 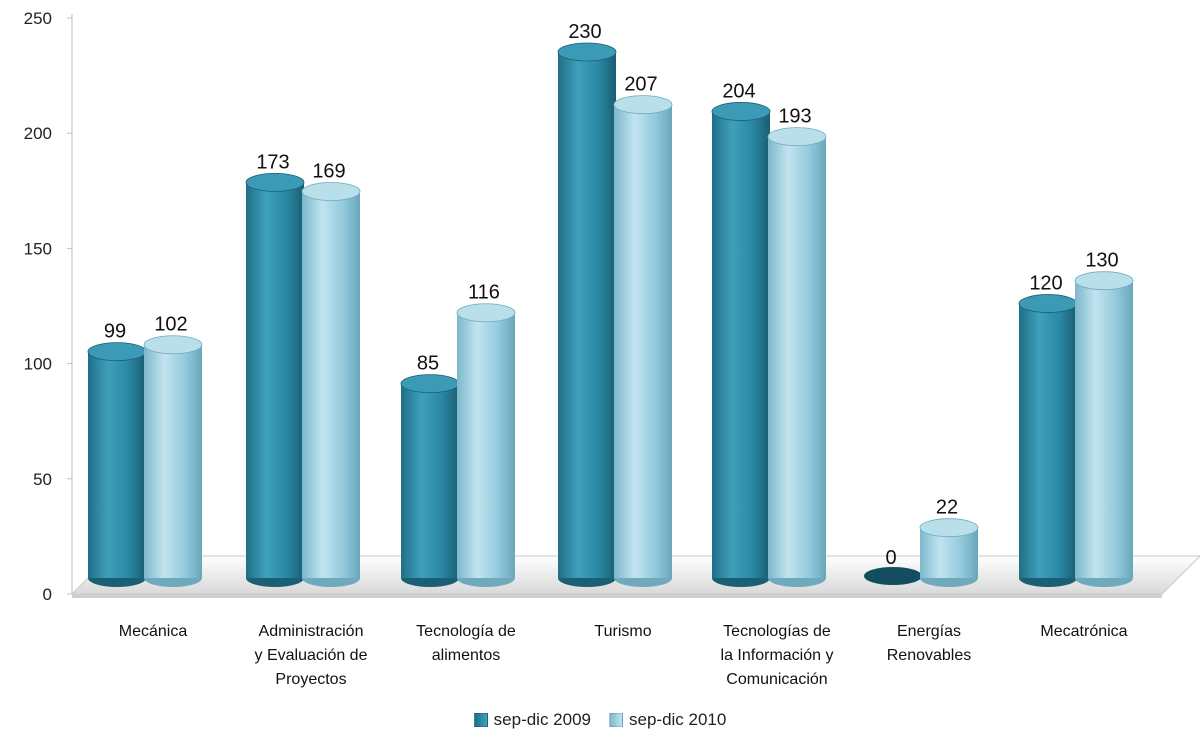 What do you see at coordinates (738, 91) in the screenshot?
I see `data-label: 204` at bounding box center [738, 91].